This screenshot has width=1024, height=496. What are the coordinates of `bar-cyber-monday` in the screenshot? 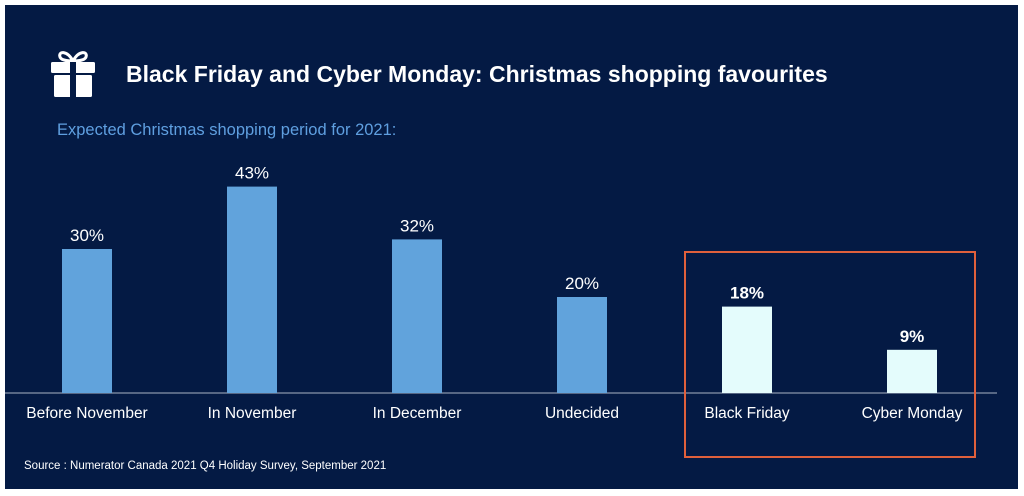 It's located at (912, 371).